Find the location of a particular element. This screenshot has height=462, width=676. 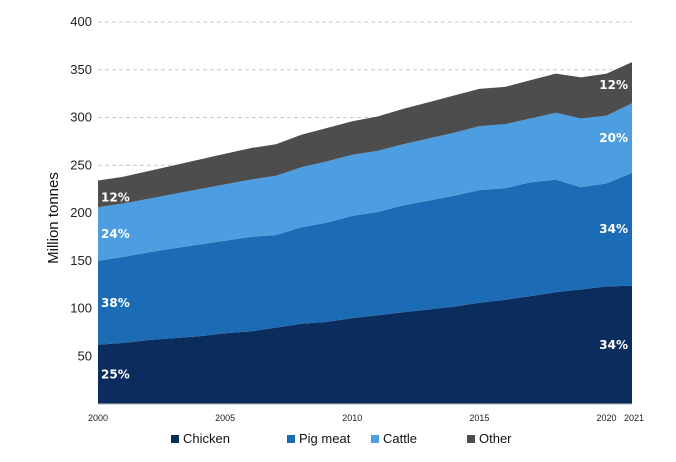

legend-label: Cattle is located at coordinates (400, 438).